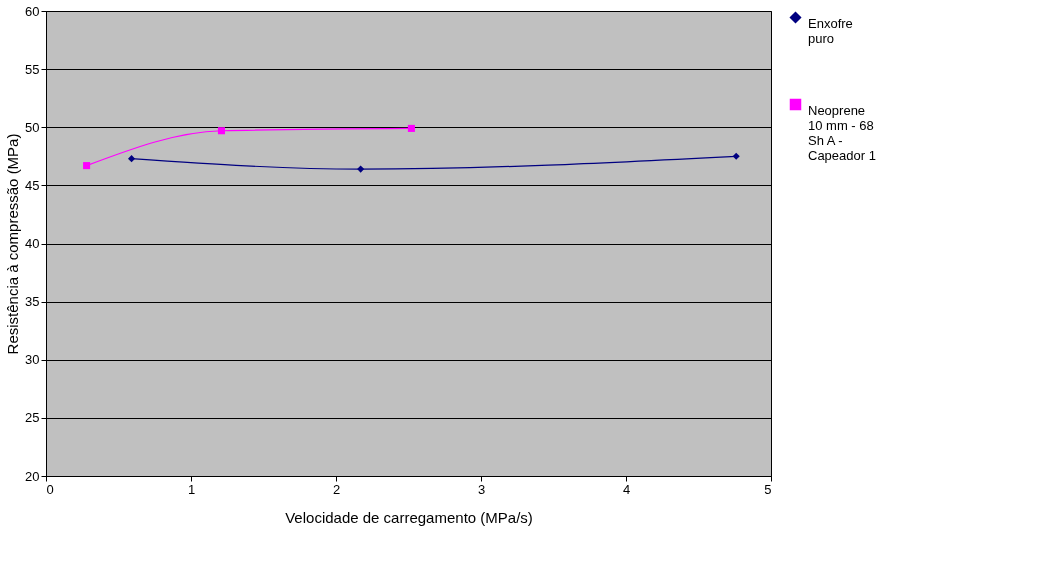 Image resolution: width=1063 pixels, height=586 pixels. What do you see at coordinates (830, 30) in the screenshot?
I see `legend-label: Enxofre puro` at bounding box center [830, 30].